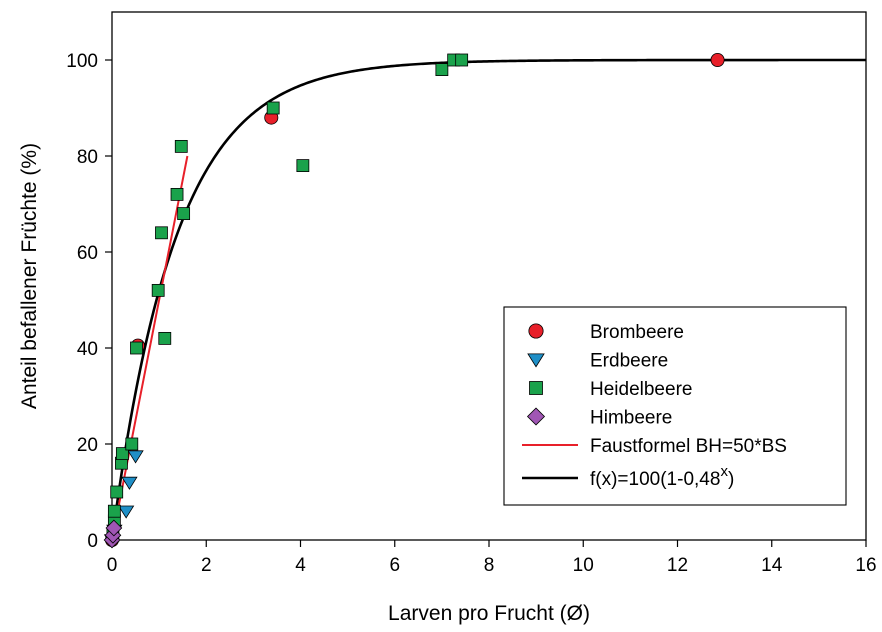 This screenshot has height=632, width=882. Describe the element at coordinates (489, 613) in the screenshot. I see `x-axis-title: Larven pro Frucht (Ø)` at that location.